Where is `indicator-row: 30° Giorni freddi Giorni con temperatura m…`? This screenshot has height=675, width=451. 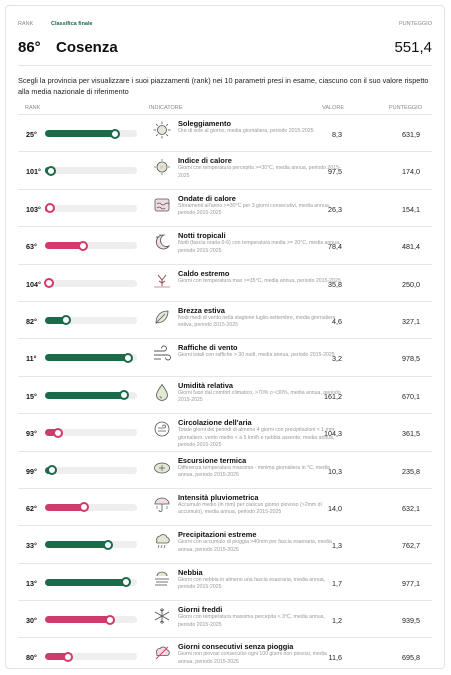
indicator-row: 30° Giorni freddi Giorni con temperatura m… is located at coordinates (225, 618).